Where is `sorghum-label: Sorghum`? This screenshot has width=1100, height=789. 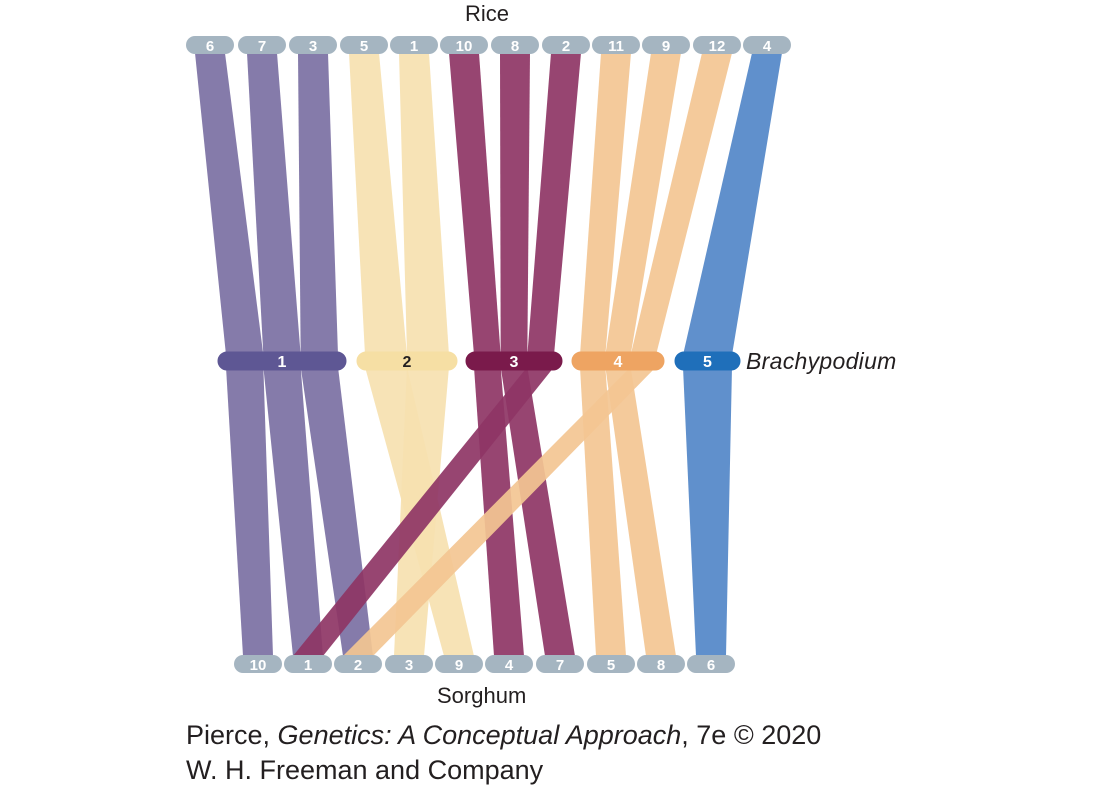 sorghum-label: Sorghum is located at coordinates (482, 695).